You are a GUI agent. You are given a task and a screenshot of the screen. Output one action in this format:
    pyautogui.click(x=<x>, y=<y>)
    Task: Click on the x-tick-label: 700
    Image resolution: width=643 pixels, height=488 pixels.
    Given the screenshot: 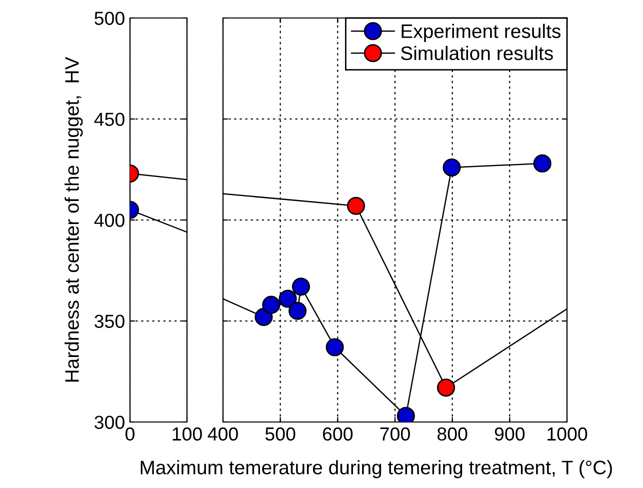 What is the action you would take?
    pyautogui.click(x=395, y=434)
    